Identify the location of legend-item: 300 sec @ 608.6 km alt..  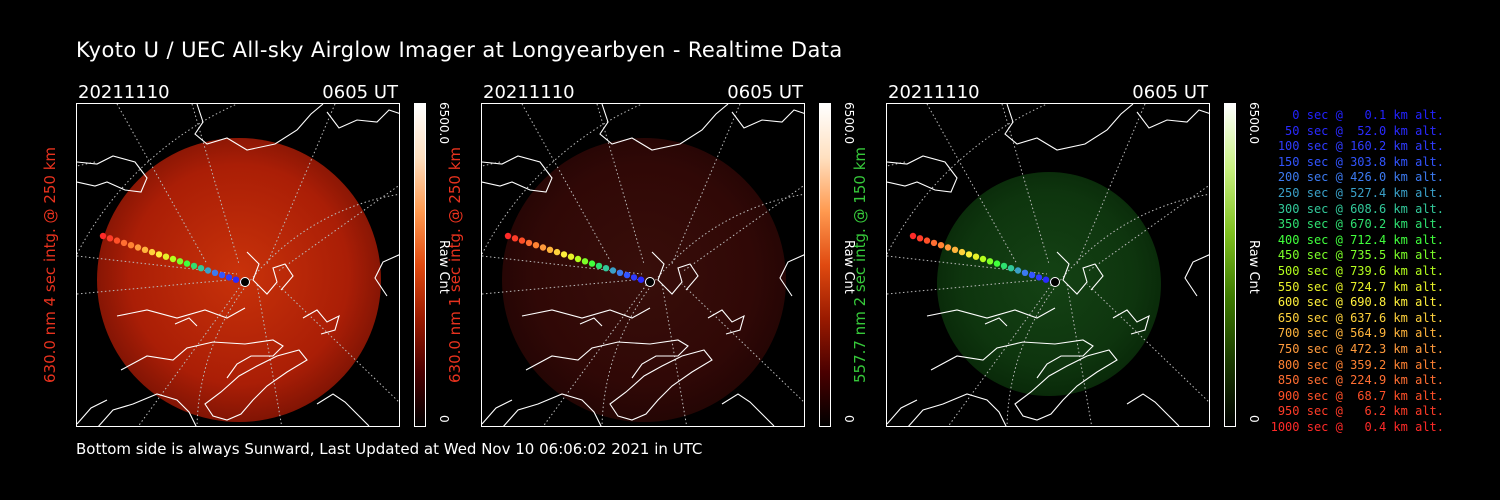
(1360, 208).